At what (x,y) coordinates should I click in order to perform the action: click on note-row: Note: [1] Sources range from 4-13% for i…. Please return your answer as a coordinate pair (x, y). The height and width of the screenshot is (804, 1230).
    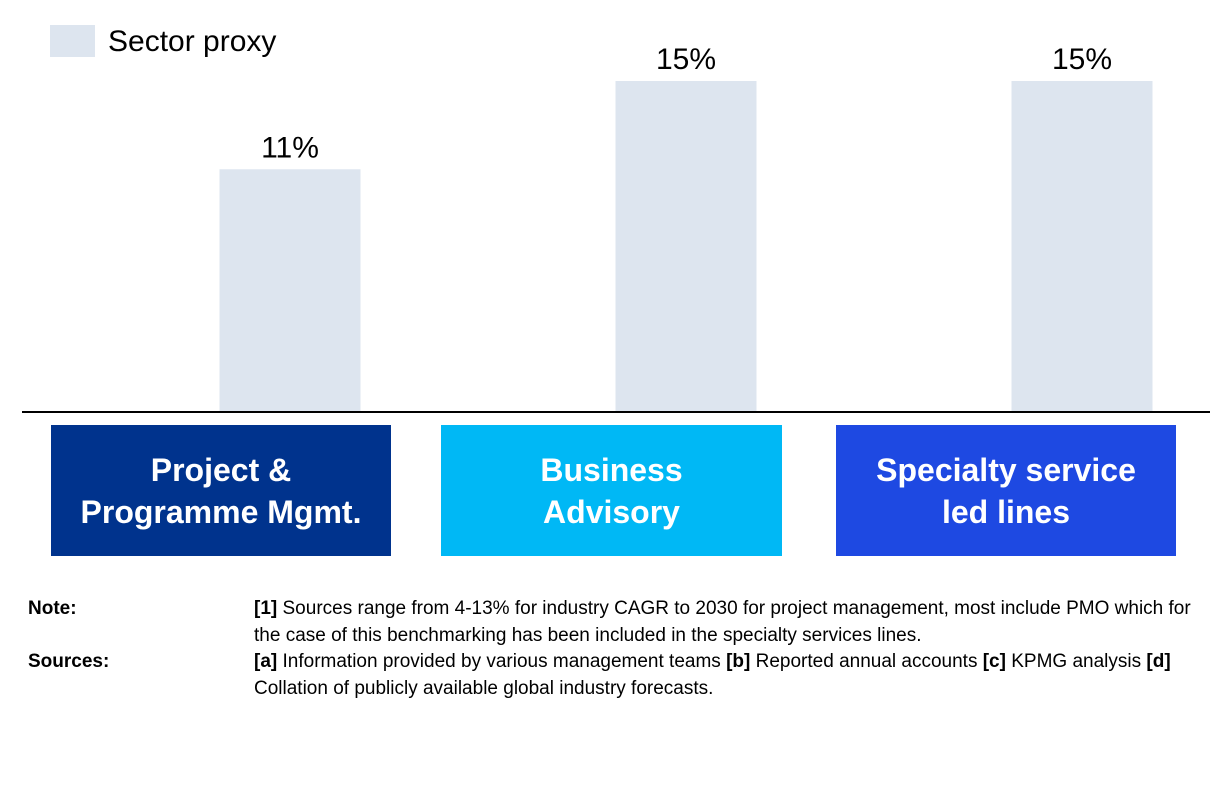
    Looking at the image, I should click on (613, 622).